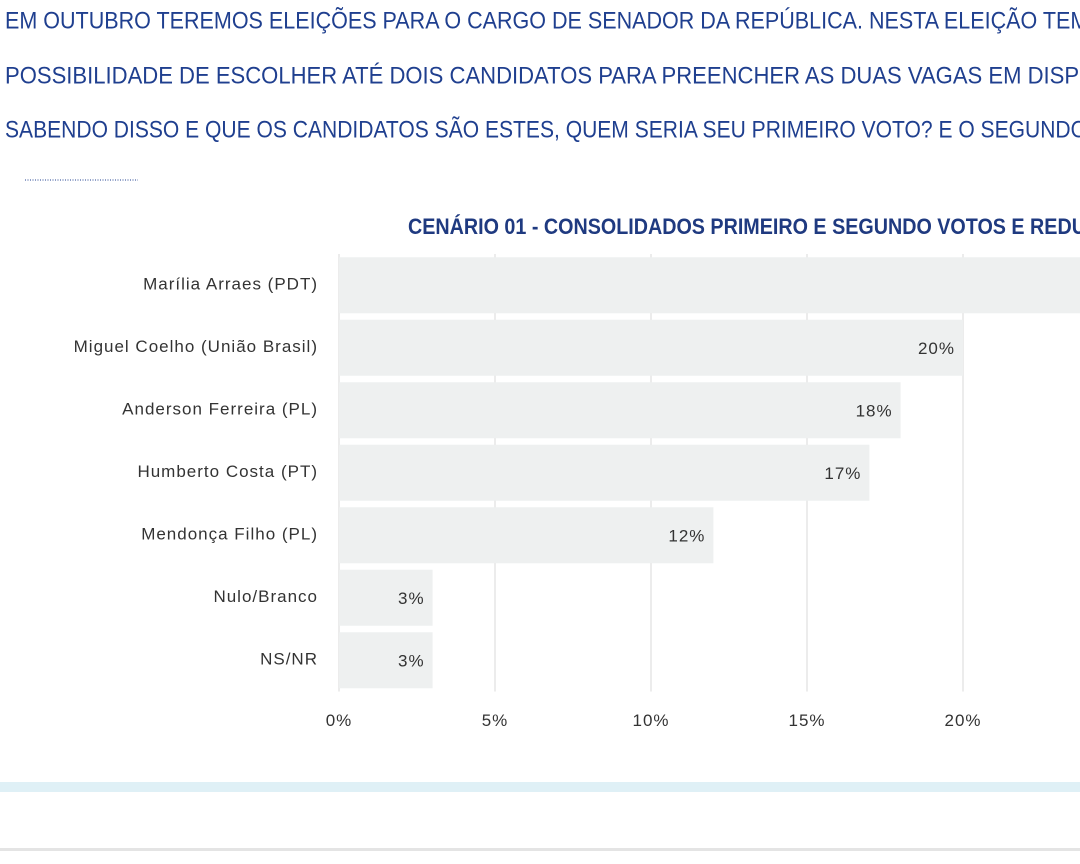 Image resolution: width=1080 pixels, height=864 pixels. Describe the element at coordinates (650, 720) in the screenshot. I see `x-tick-label: 10%` at that location.